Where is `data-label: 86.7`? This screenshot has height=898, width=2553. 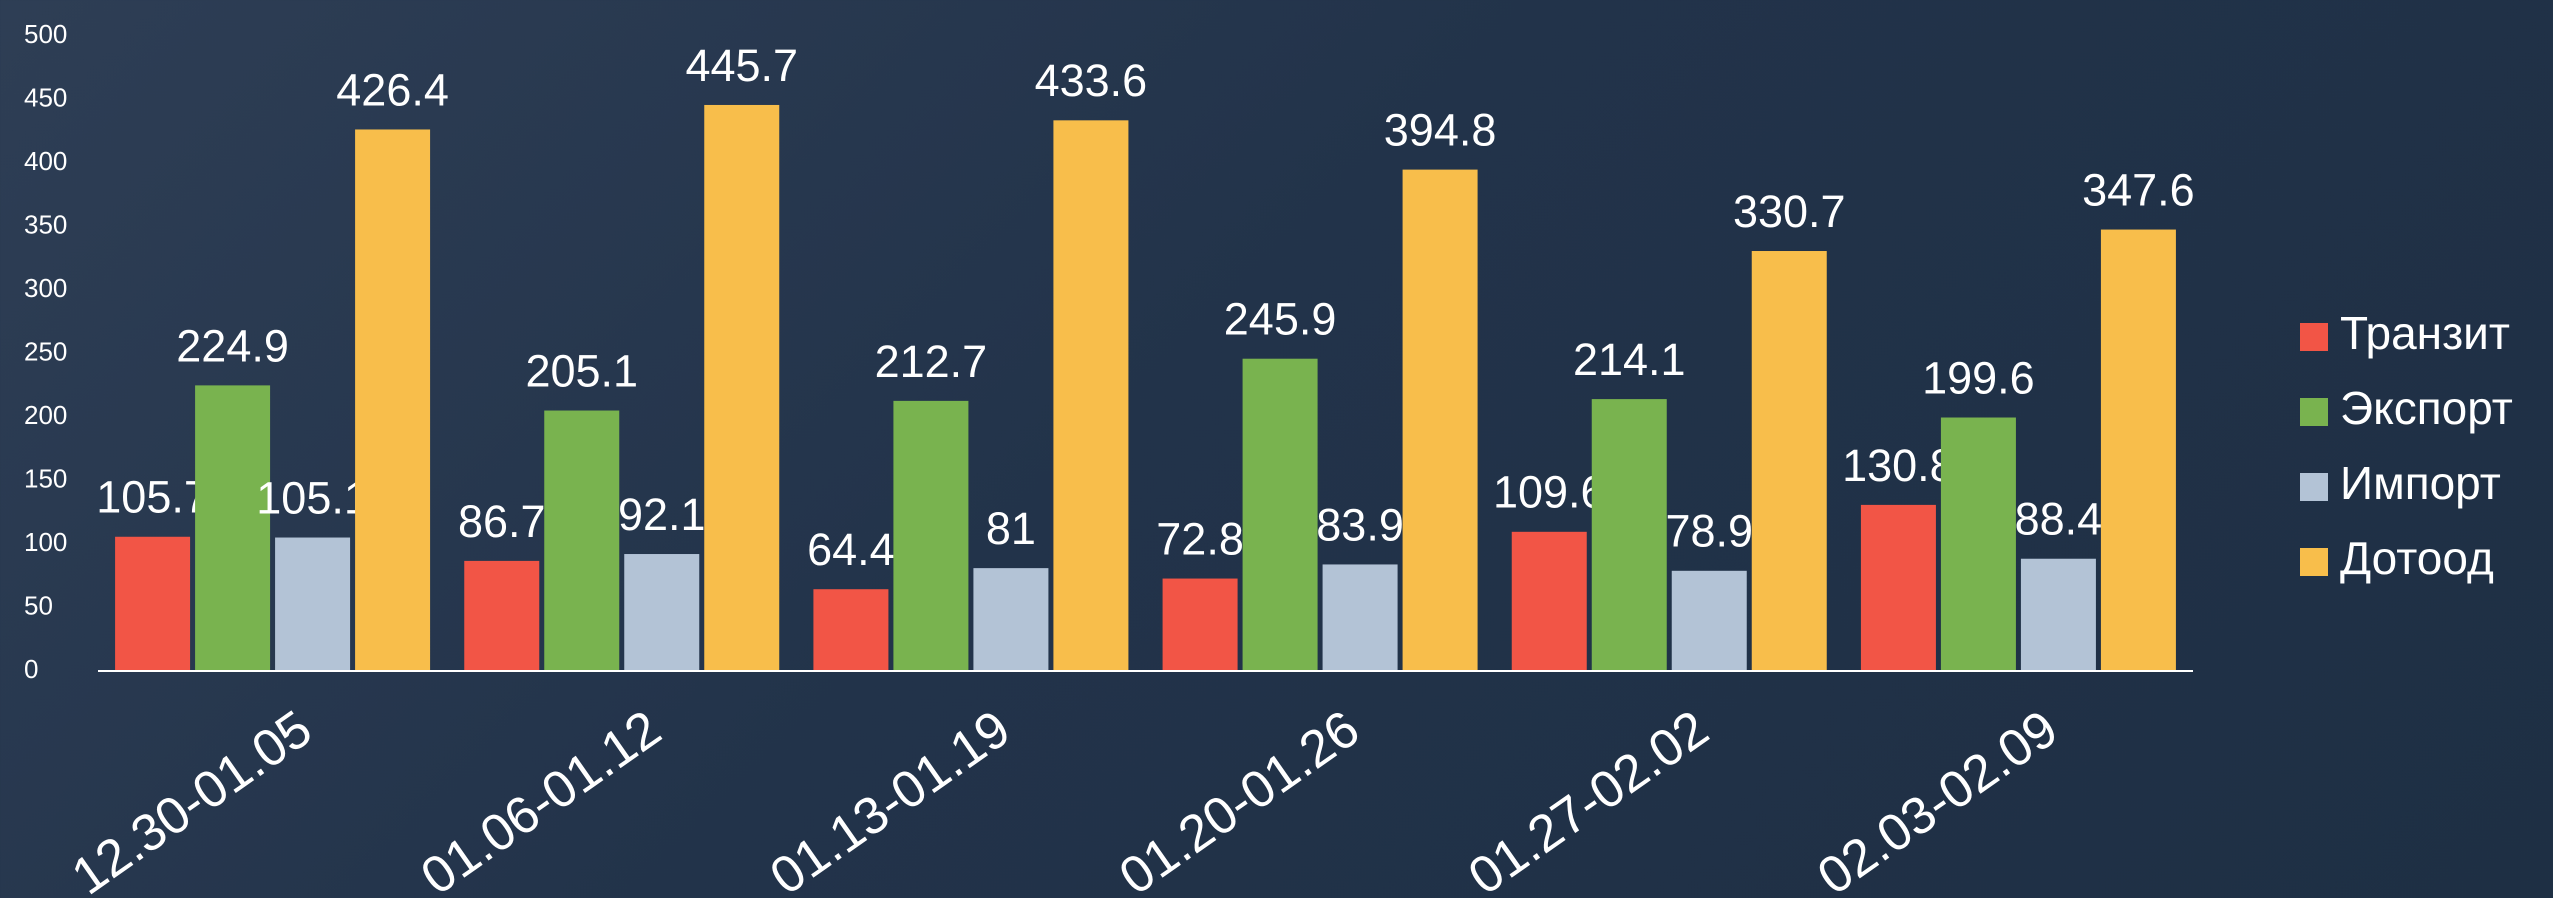 data-label: 86.7 is located at coordinates (502, 521).